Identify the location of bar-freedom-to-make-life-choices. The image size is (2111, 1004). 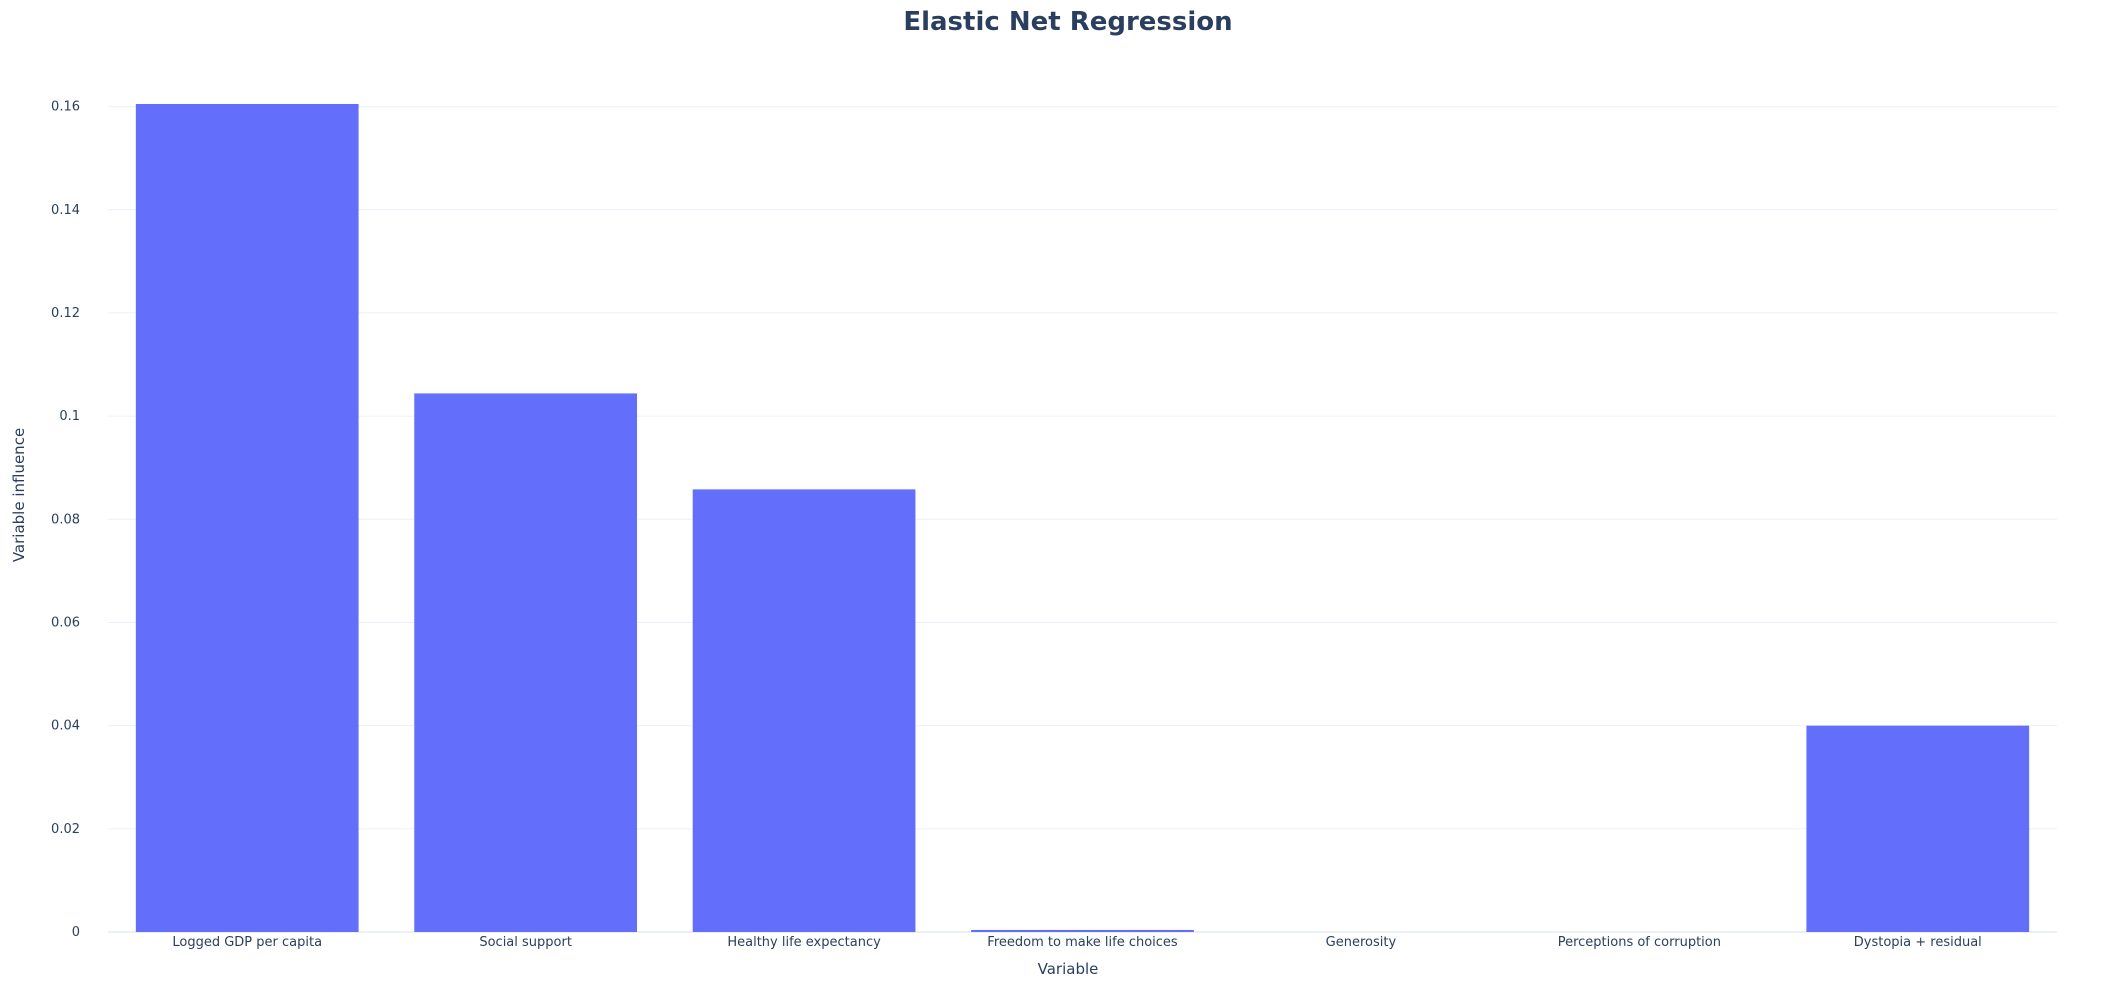
(1082, 930).